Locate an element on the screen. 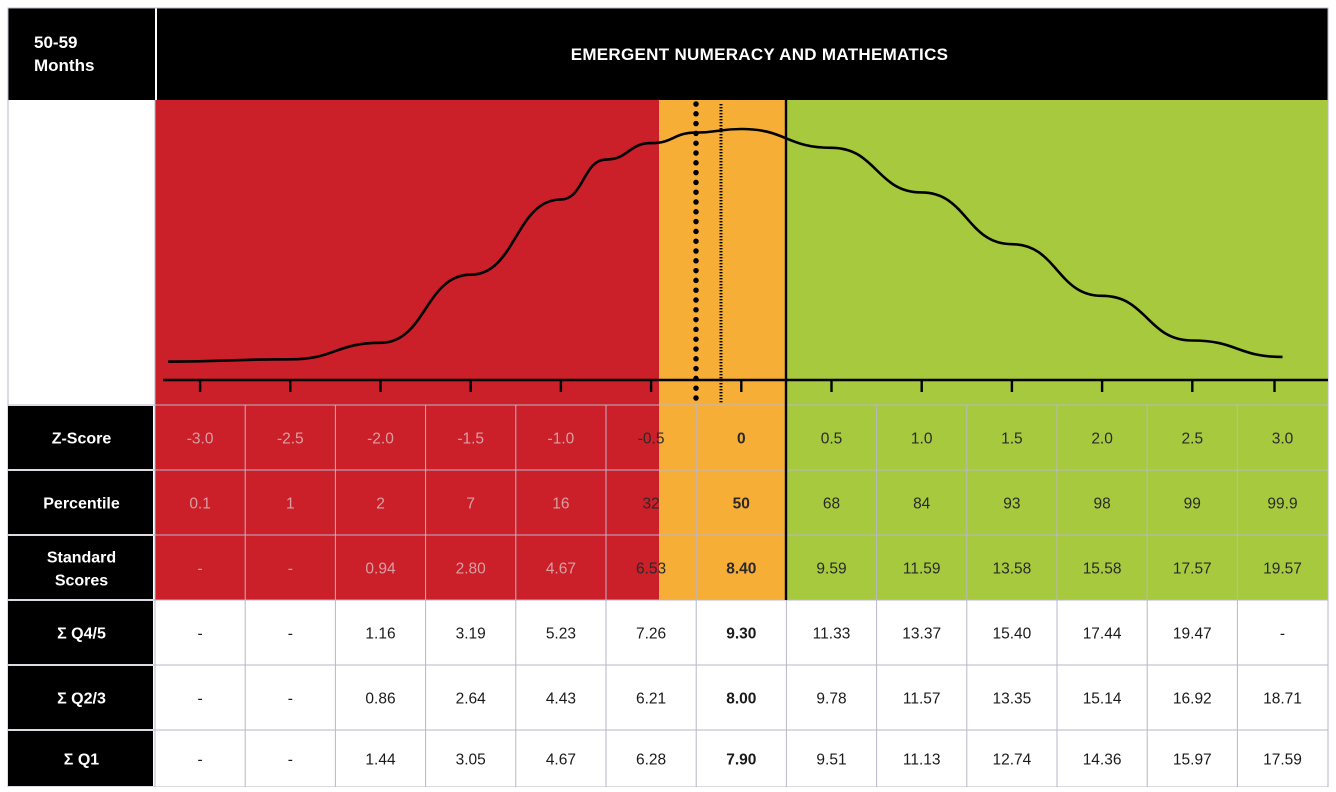  table-cell-value: 3.19 is located at coordinates (471, 634).